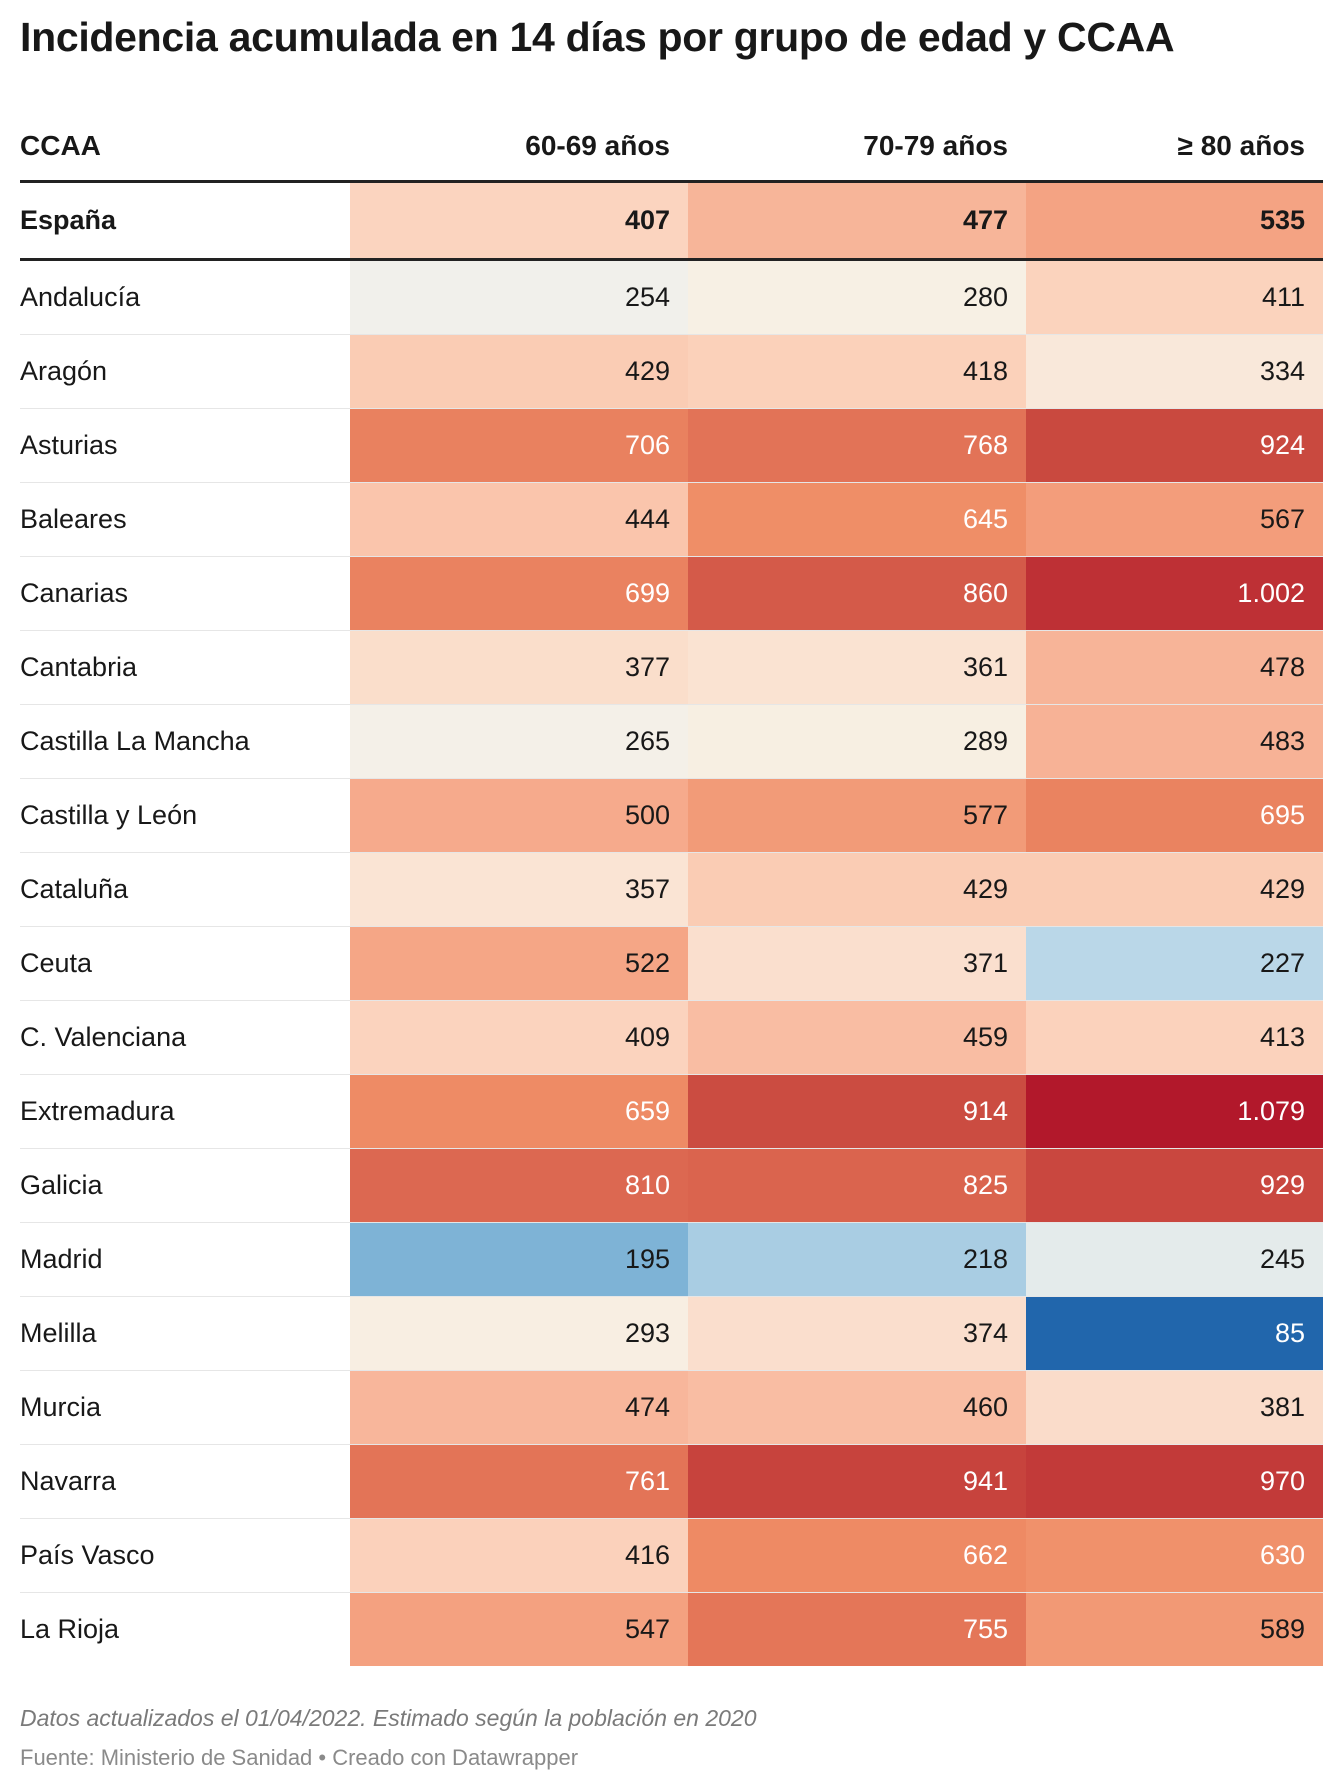 This screenshot has width=1340, height=1790. Describe the element at coordinates (185, 889) in the screenshot. I see `row-label-cataluna: Cataluña` at that location.